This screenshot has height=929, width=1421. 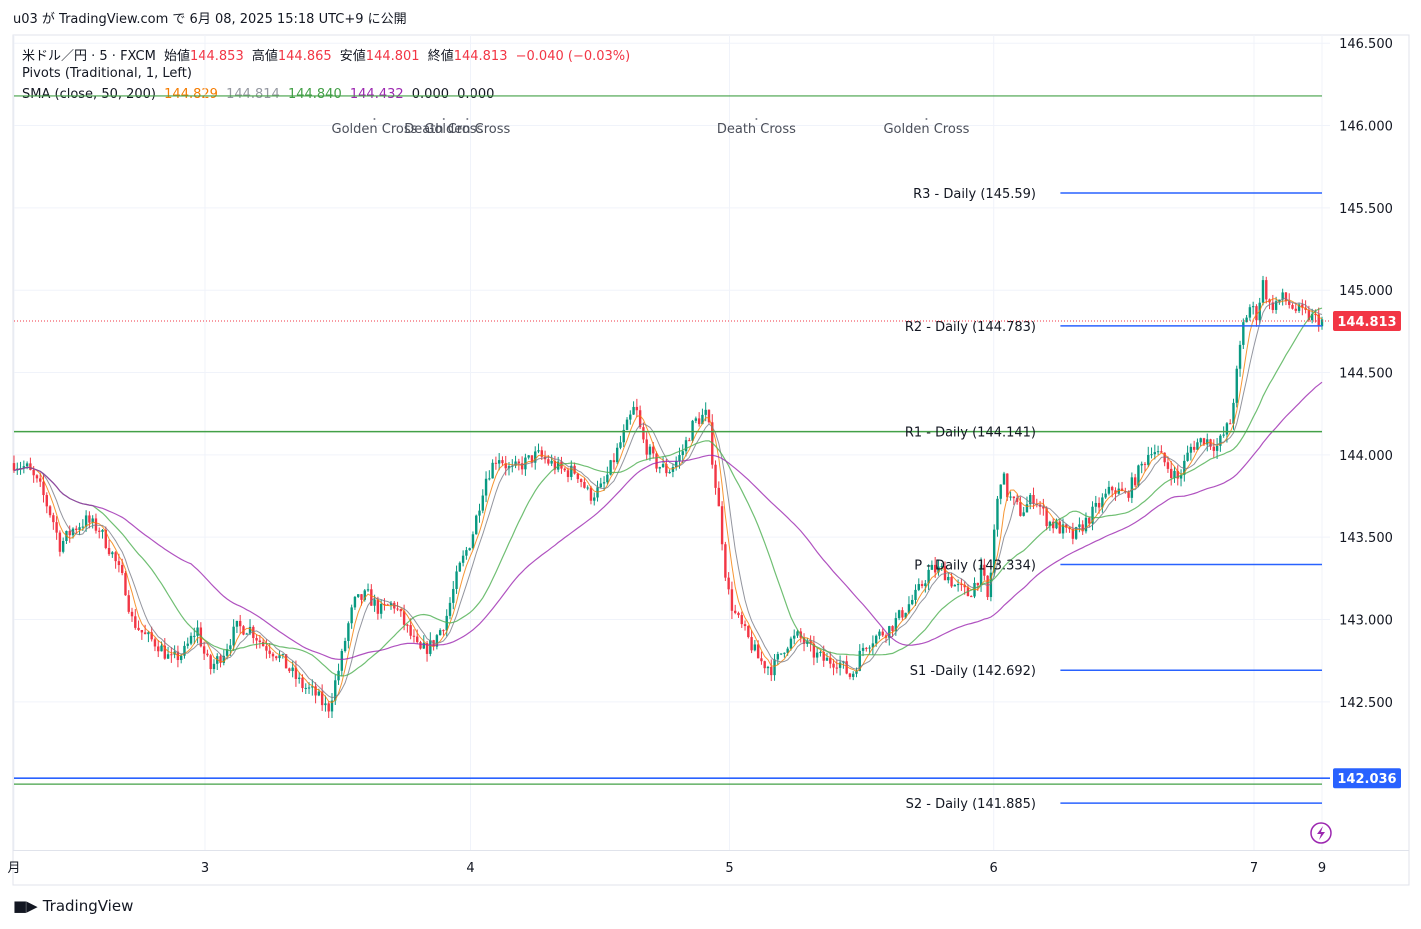 I want to click on x-tick-label: 5, so click(x=729, y=868).